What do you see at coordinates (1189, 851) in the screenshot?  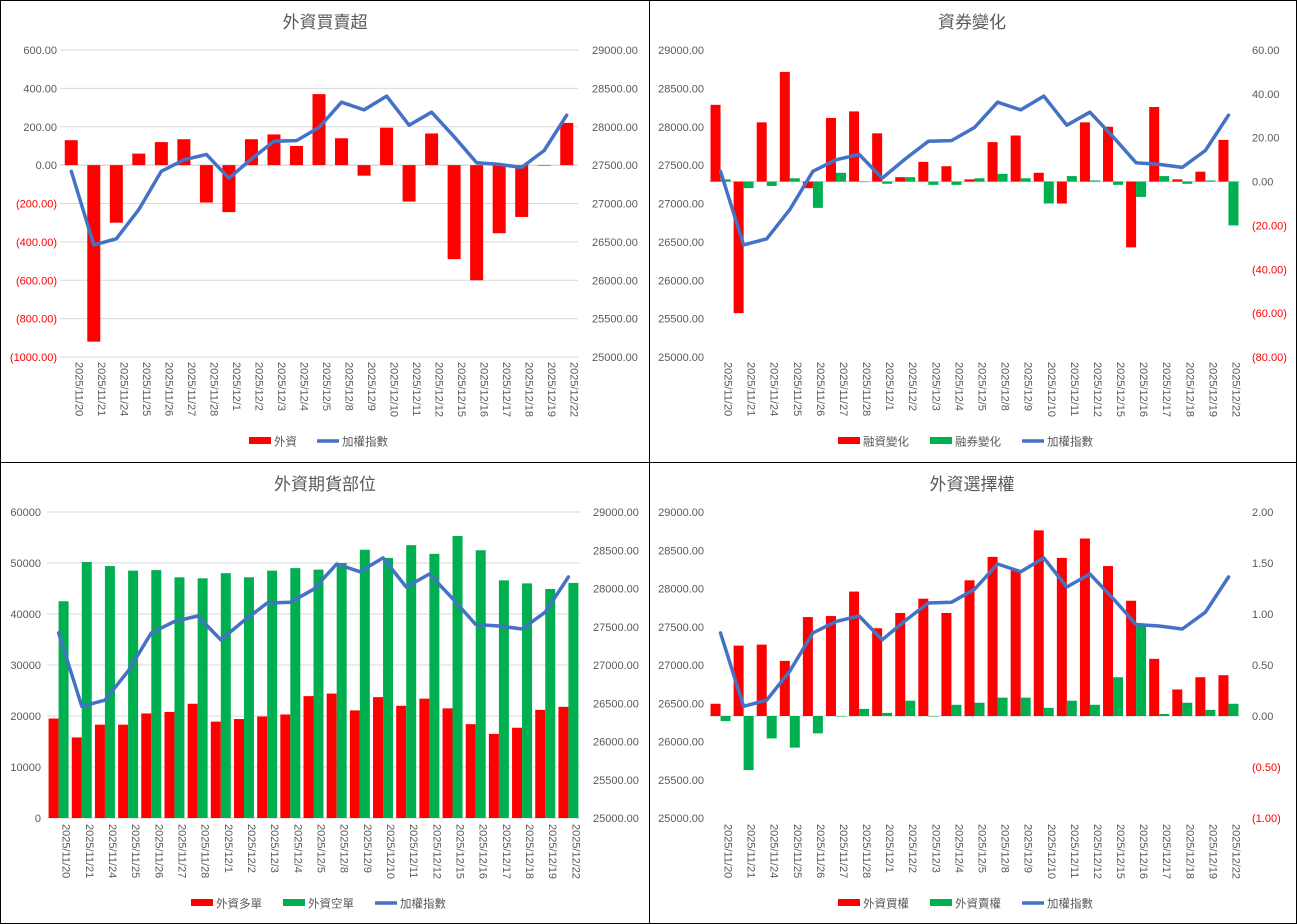 I see `x-axis-date-label: 2025/12/18` at bounding box center [1189, 851].